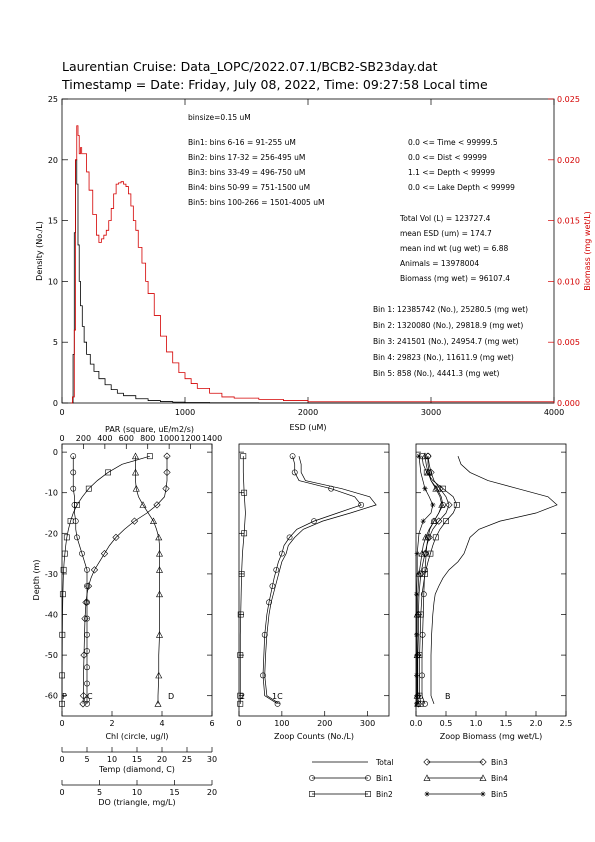 Image resolution: width=595 pixels, height=842 pixels. What do you see at coordinates (249, 187) in the screenshot?
I see `bin-def-4: Bin4: bins 50-99 = 751-1500 uM` at bounding box center [249, 187].